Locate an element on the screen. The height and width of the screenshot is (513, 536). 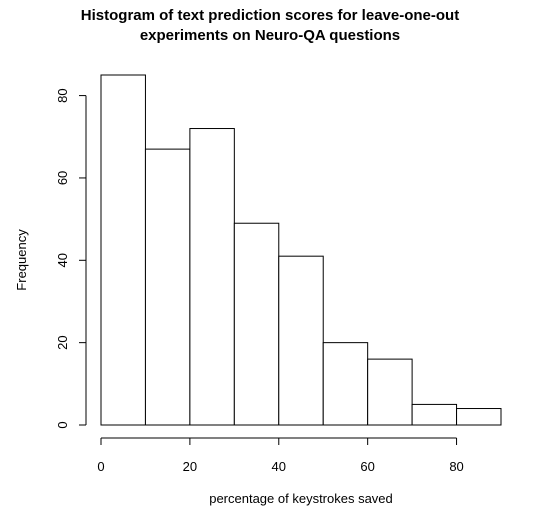
y-tick-label: 60 is located at coordinates (62, 178).